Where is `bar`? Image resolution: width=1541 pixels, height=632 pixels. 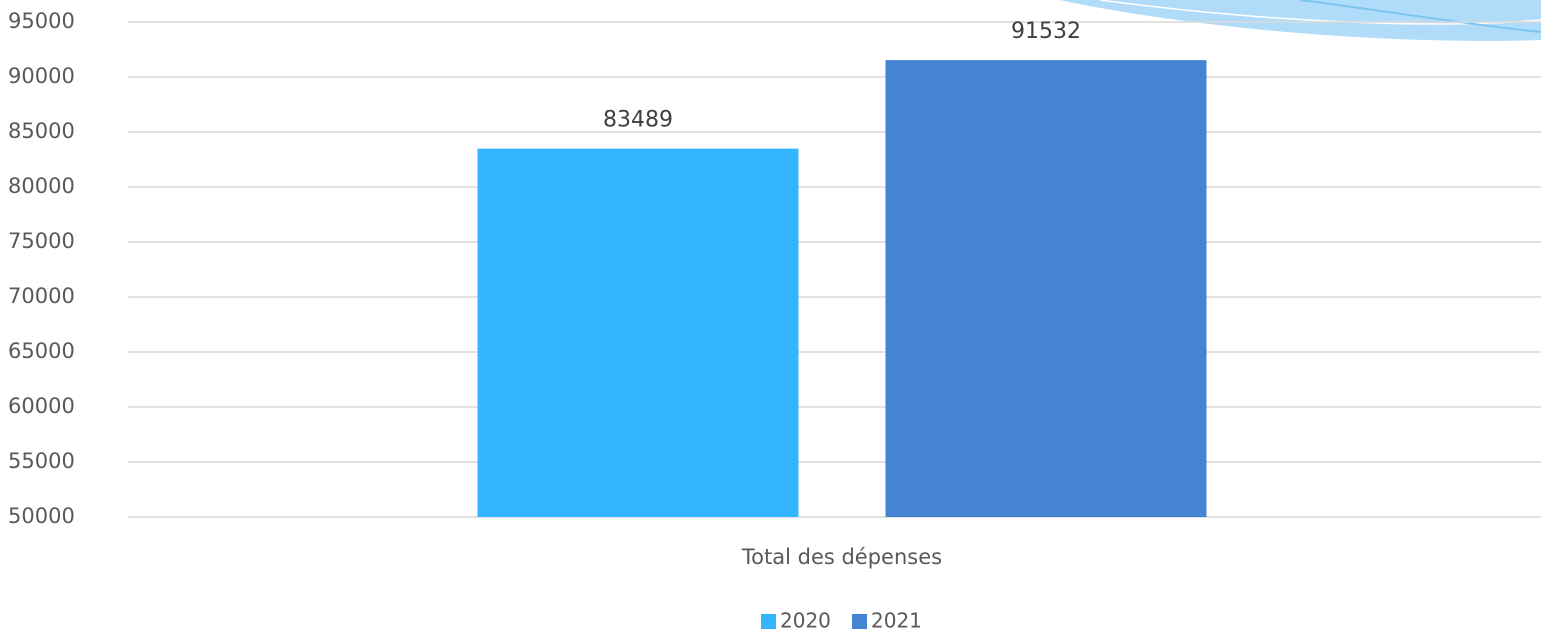
bar is located at coordinates (638, 332).